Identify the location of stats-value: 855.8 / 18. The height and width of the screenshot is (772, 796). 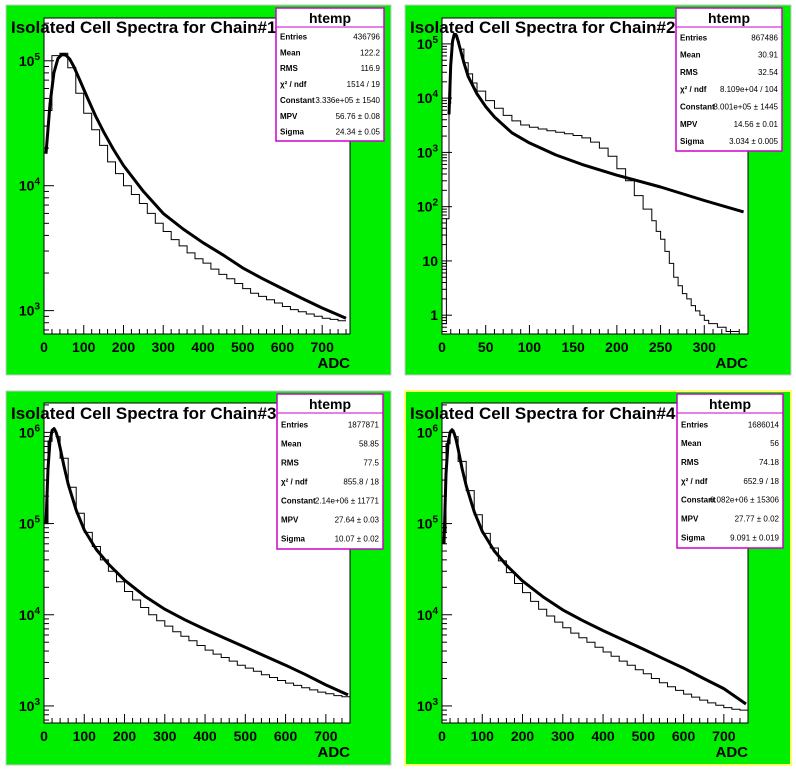
(361, 481).